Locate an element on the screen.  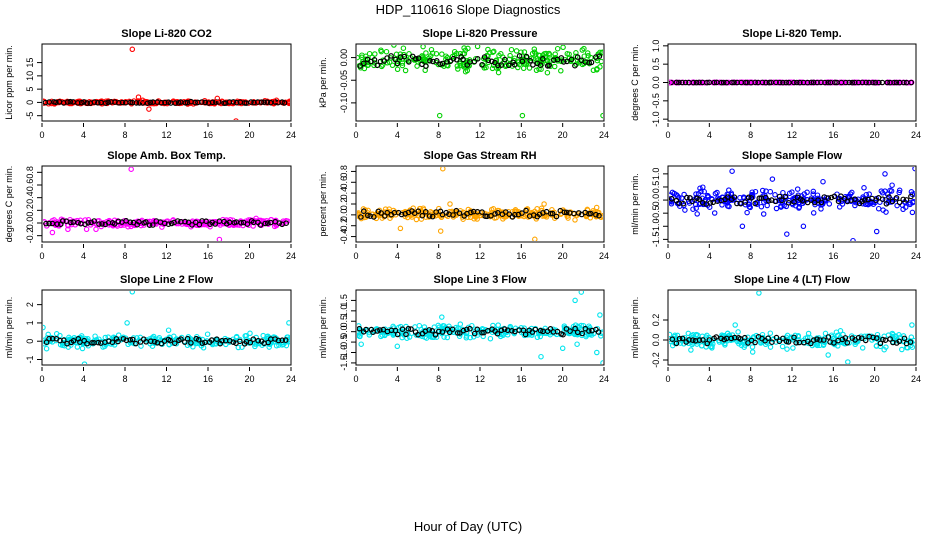
panel-7-xtick-label: 24 is located at coordinates (291, 379).